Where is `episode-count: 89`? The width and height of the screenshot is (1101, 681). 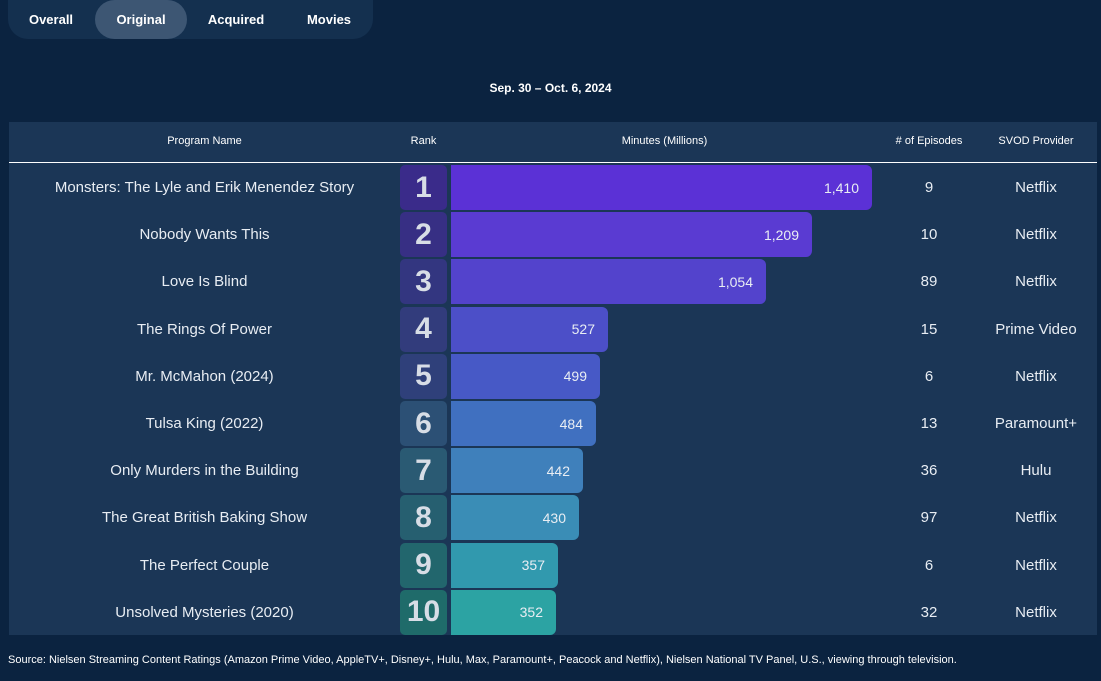 episode-count: 89 is located at coordinates (929, 282).